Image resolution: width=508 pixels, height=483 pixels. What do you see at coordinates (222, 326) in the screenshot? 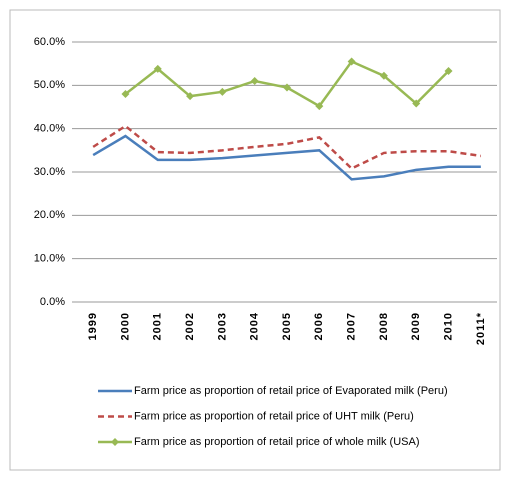
I see `x-tick-label: 2003` at bounding box center [222, 326].